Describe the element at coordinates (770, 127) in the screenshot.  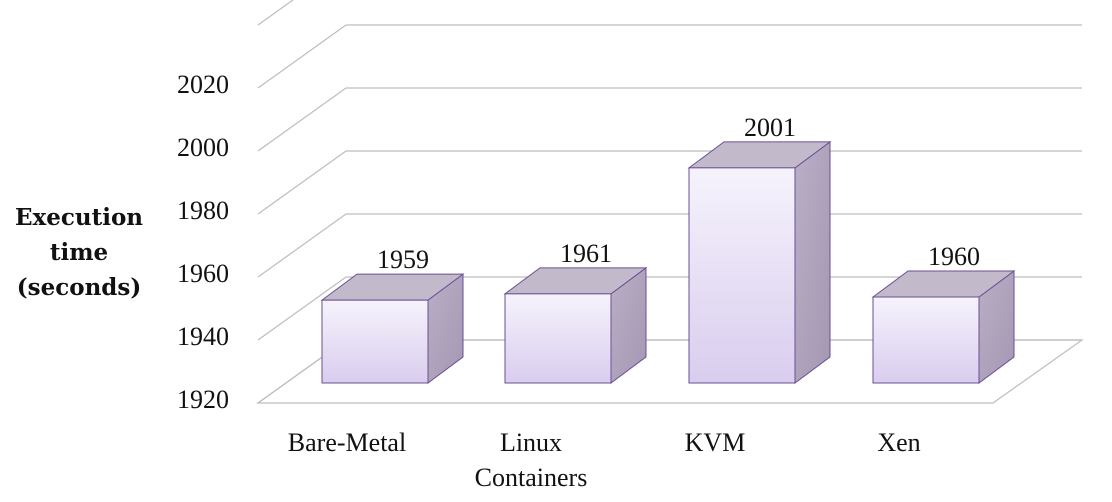
I see `bar-value-label: 2001` at that location.